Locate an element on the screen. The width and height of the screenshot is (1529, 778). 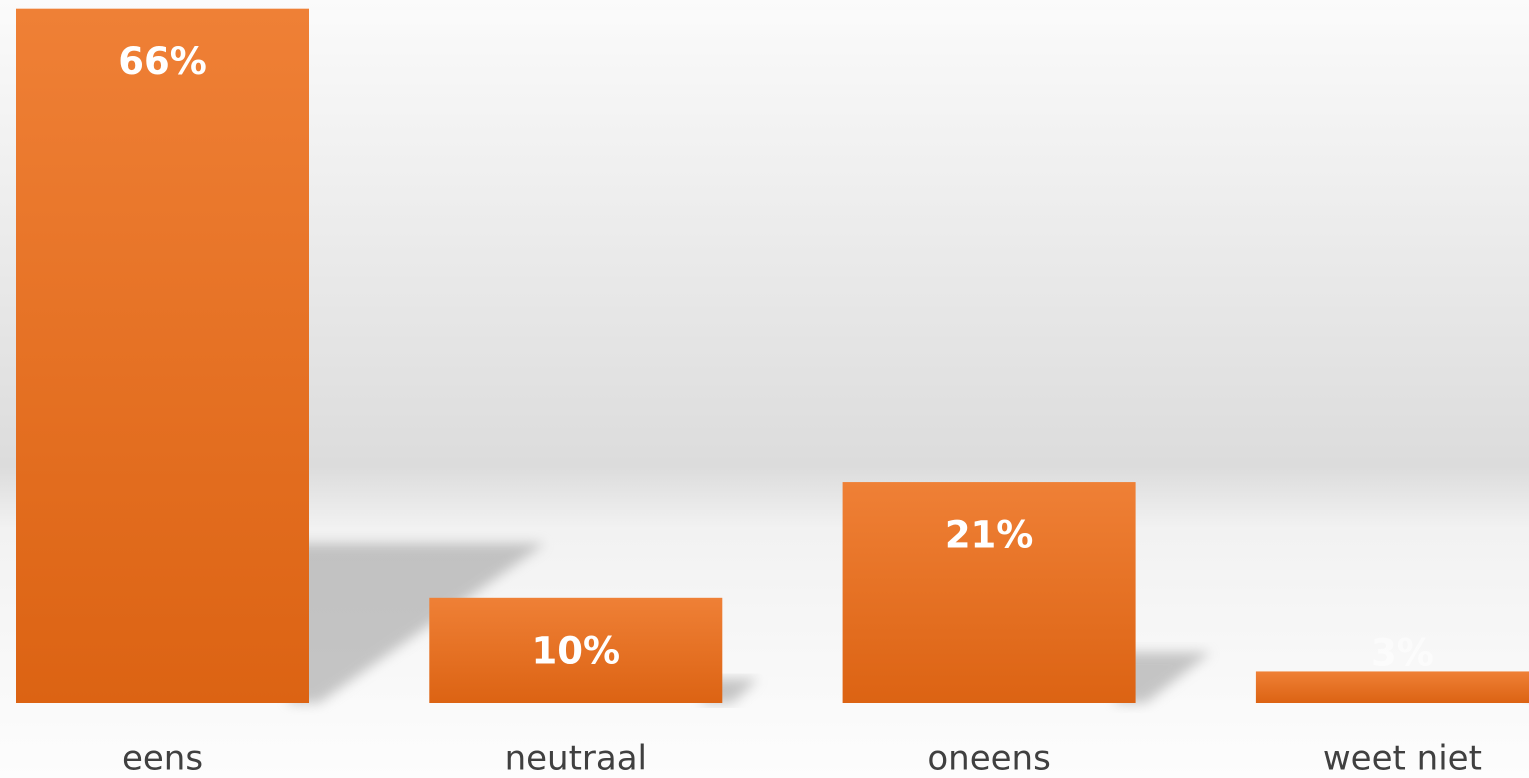
x-tick-label: neutraal is located at coordinates (576, 758).